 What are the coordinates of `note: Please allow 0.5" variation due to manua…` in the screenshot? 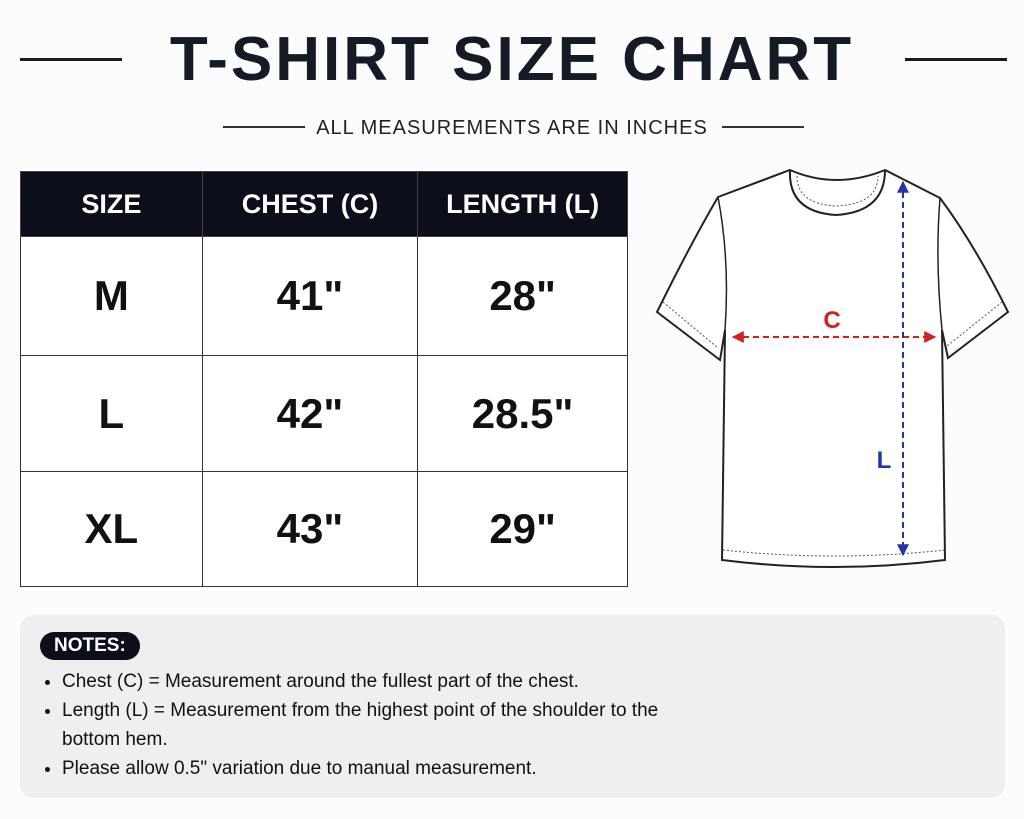 It's located at (382, 768).